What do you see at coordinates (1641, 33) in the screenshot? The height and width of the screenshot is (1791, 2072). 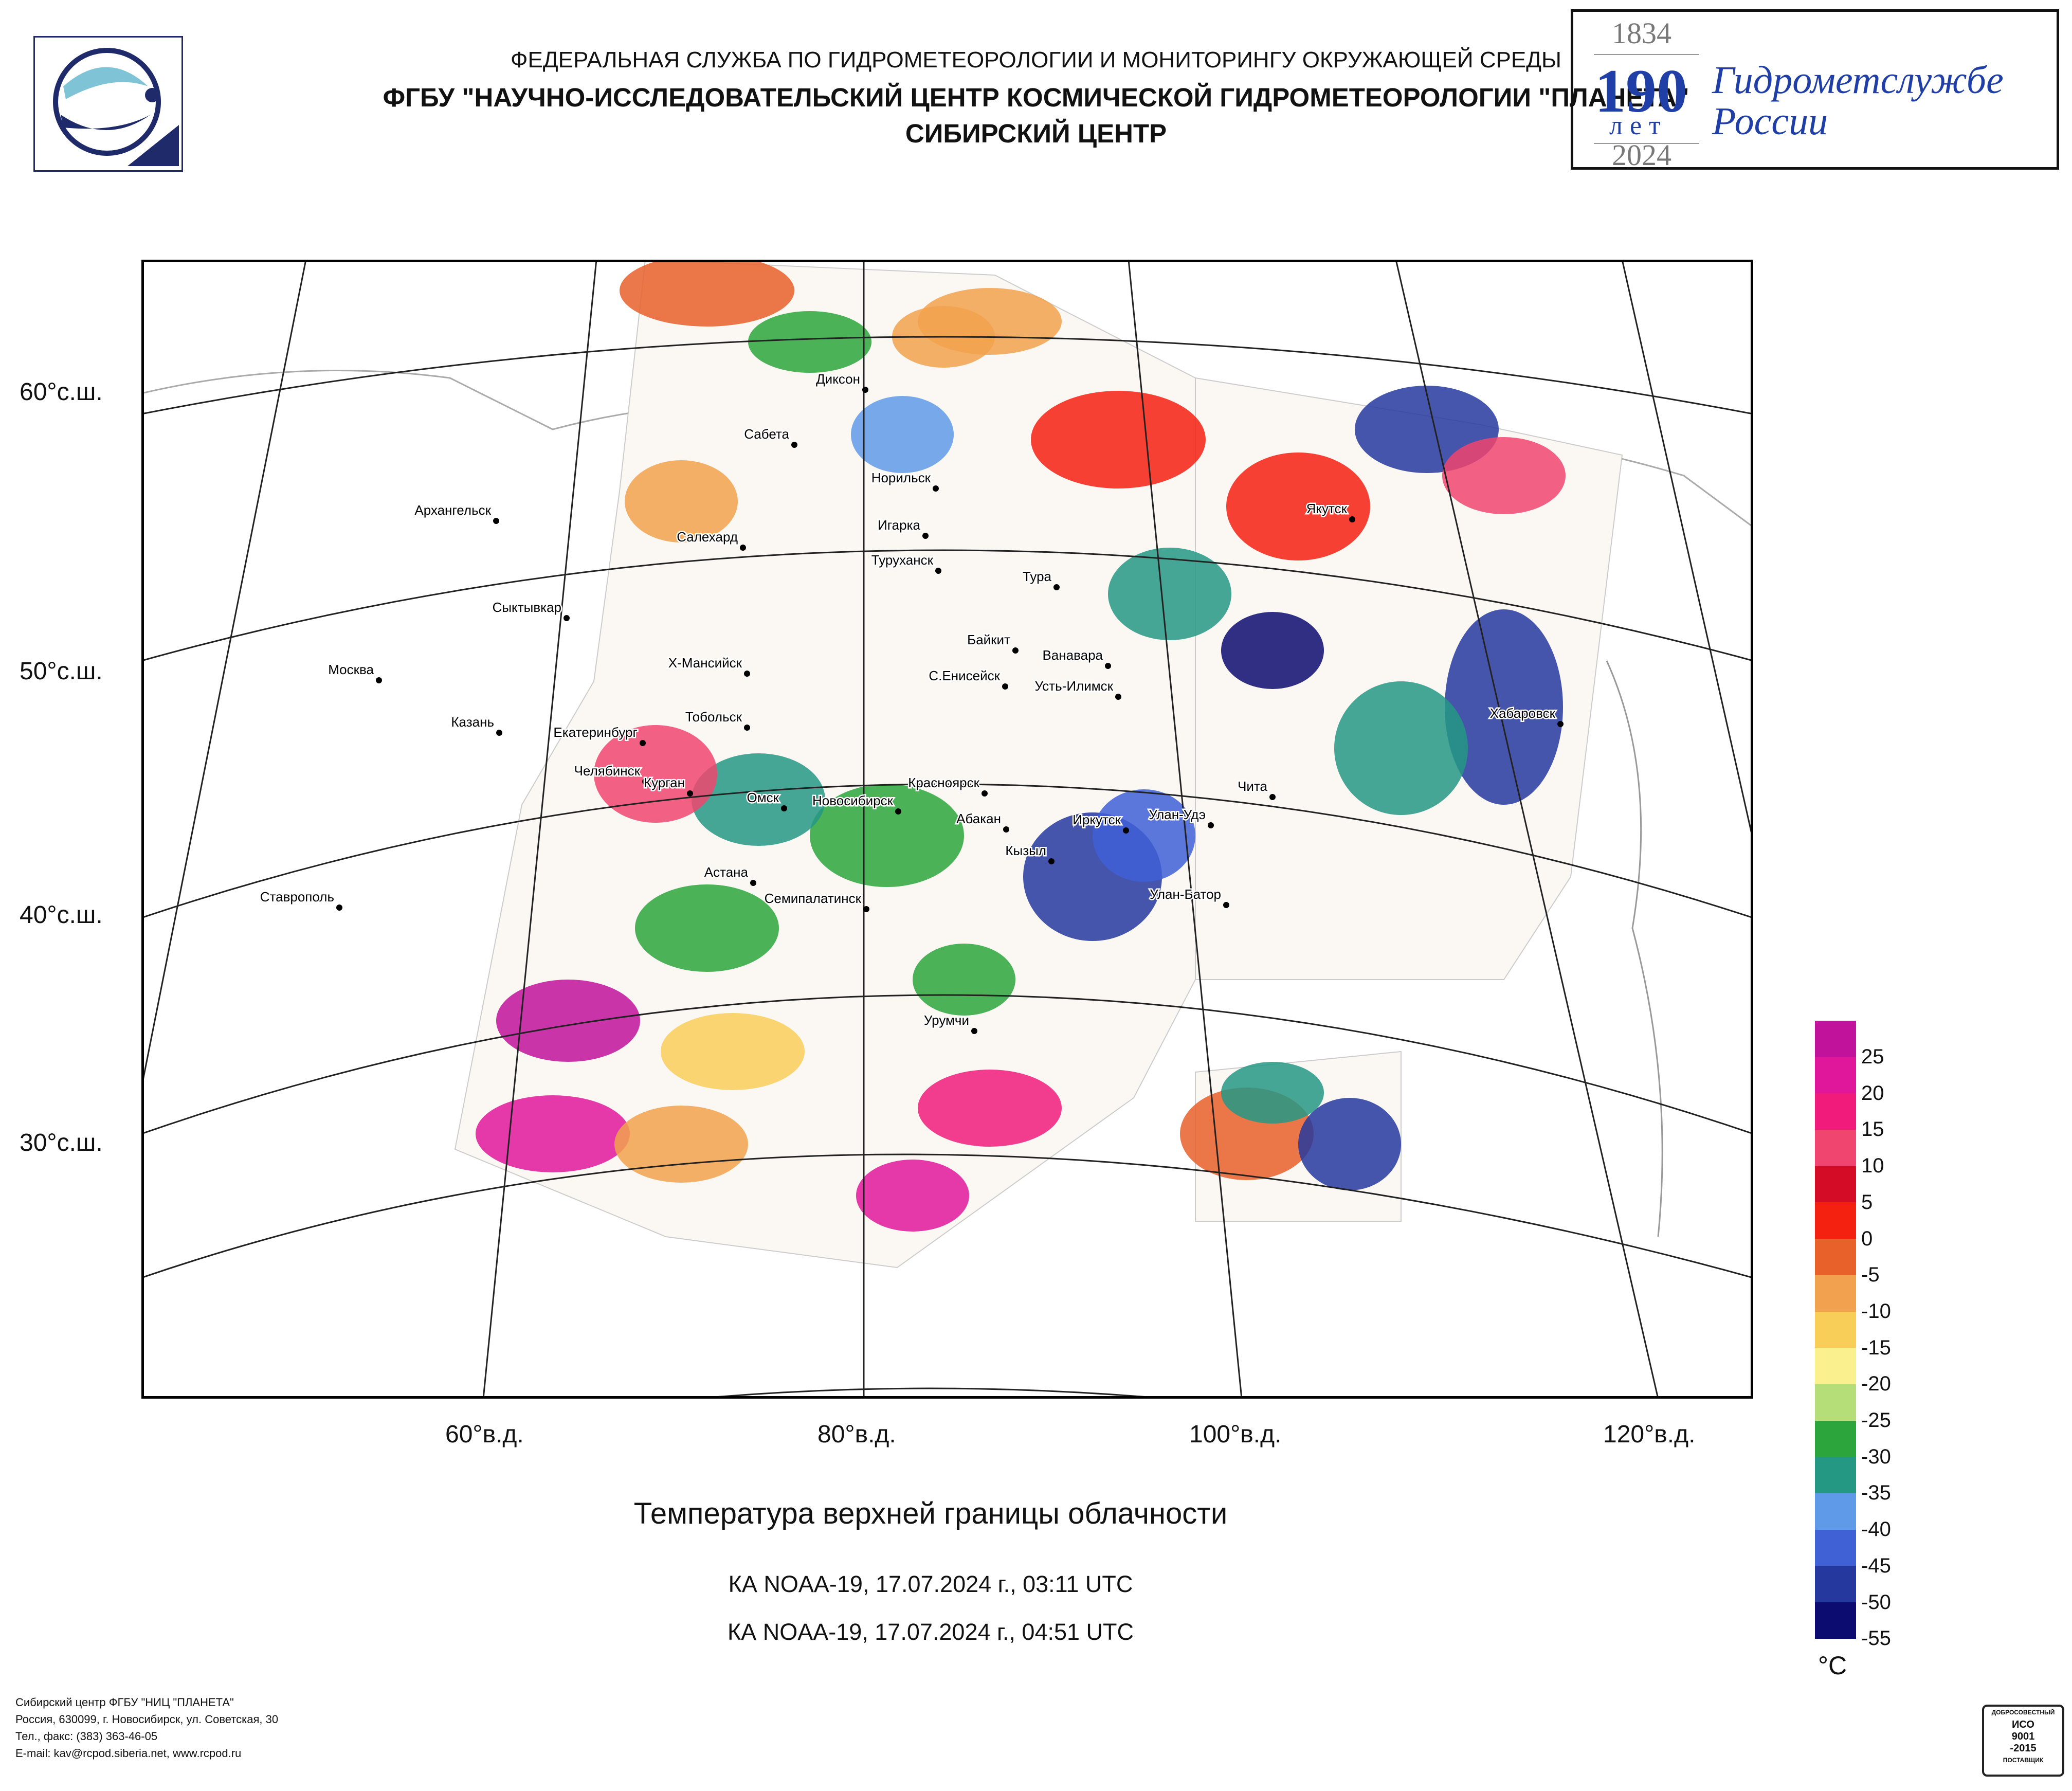 I see `anniversary-year-start: 1834` at bounding box center [1641, 33].